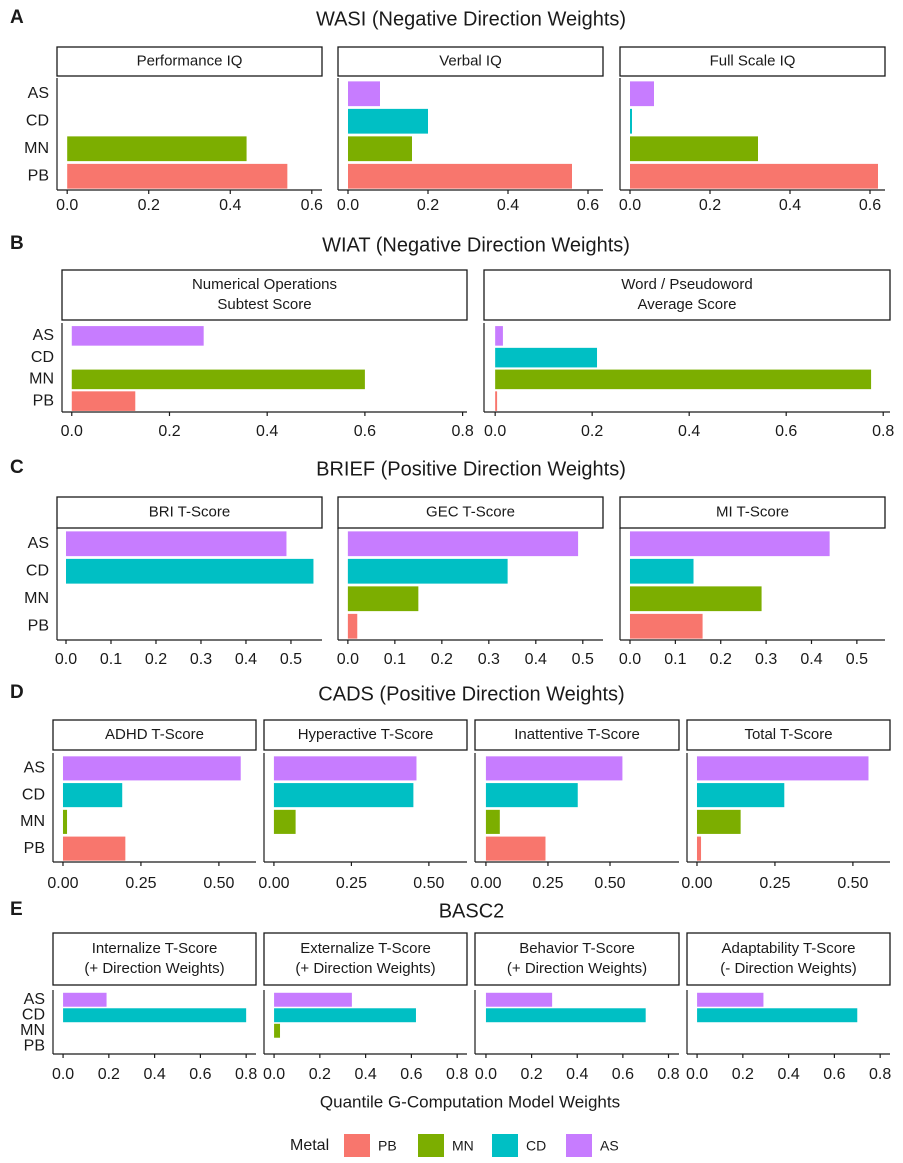  Describe the element at coordinates (365, 948) in the screenshot. I see `strip-label: Externalize T-Score` at that location.